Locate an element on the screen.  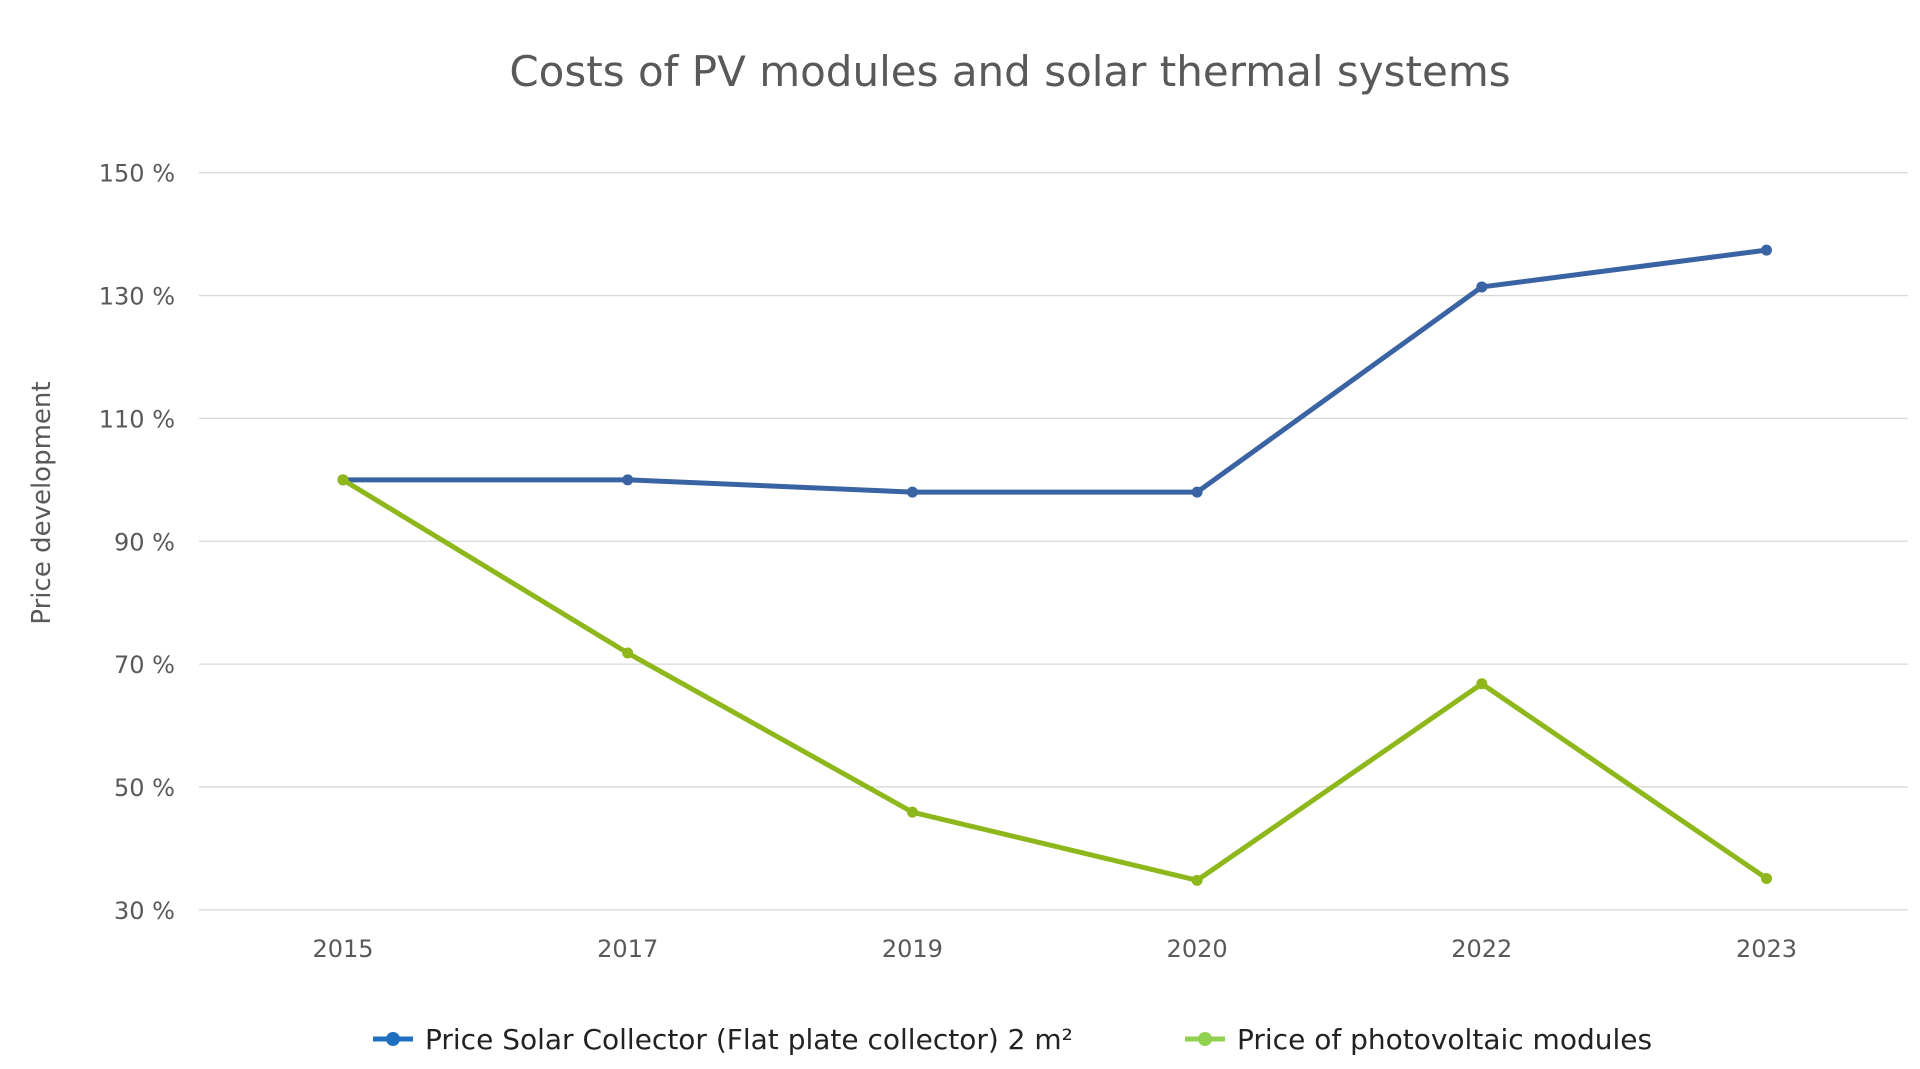
y-tick-labels: 30 % 50 % 70 % 90 % 110 % 130 % 150 % is located at coordinates (137, 542).